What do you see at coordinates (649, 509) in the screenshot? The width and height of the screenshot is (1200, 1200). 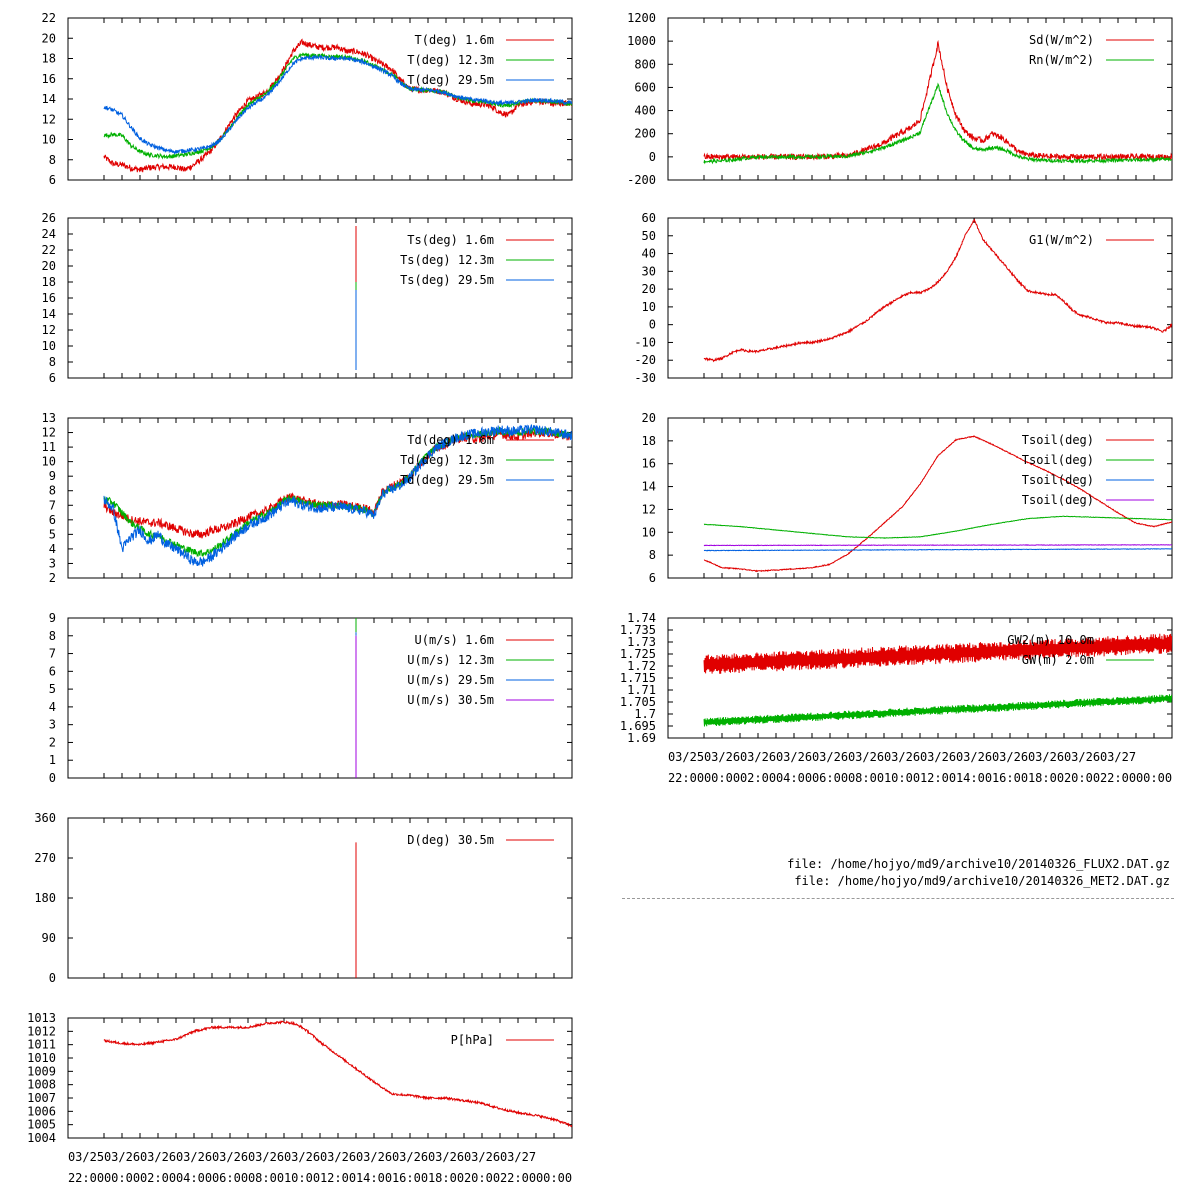 I see `y-tick-label: 12` at bounding box center [649, 509].